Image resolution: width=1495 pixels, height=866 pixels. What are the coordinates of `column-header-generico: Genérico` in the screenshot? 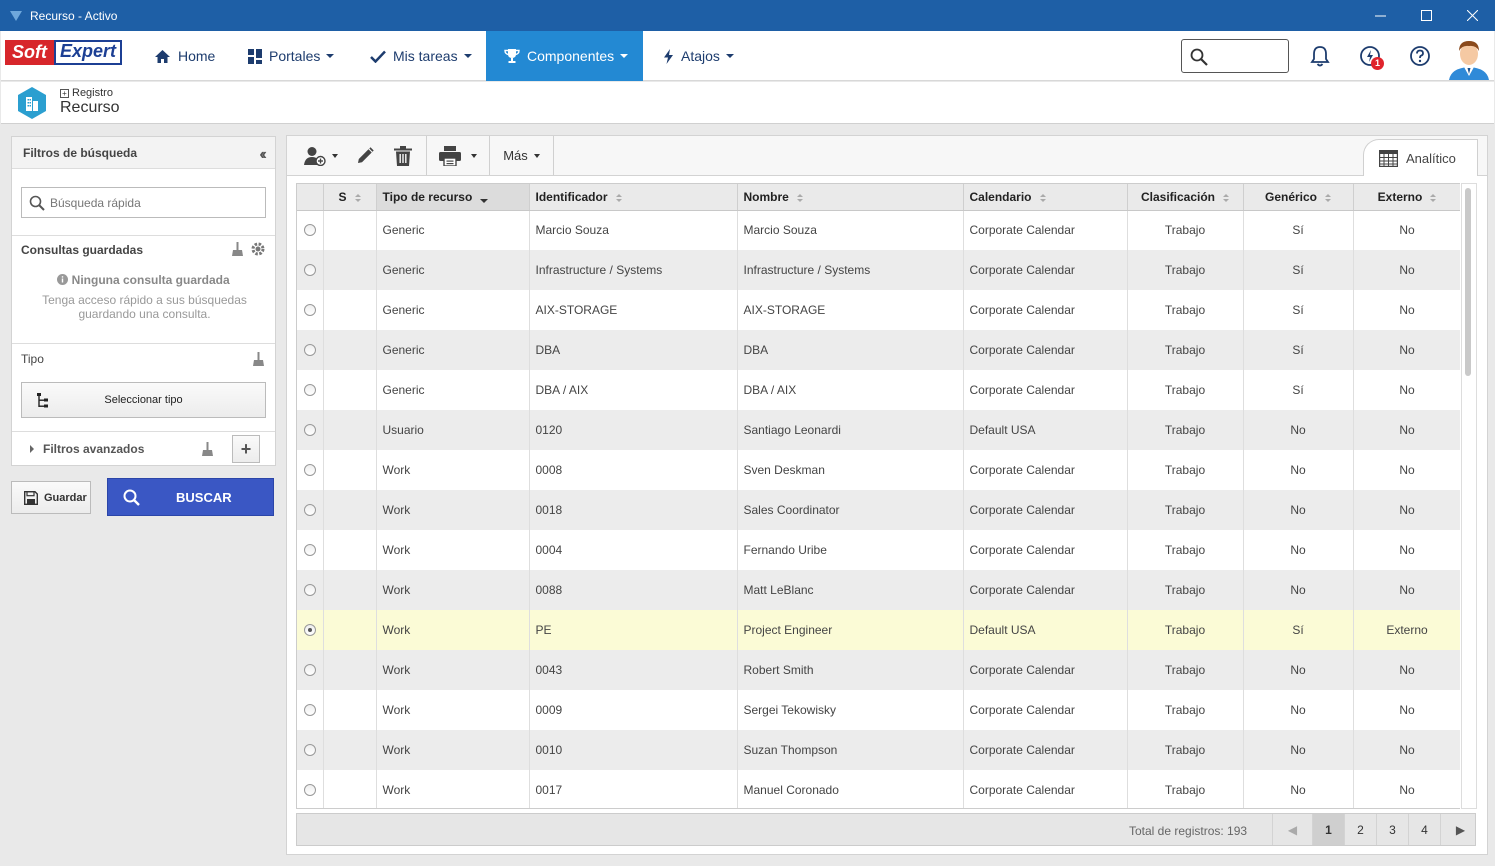 It's located at (1298, 197).